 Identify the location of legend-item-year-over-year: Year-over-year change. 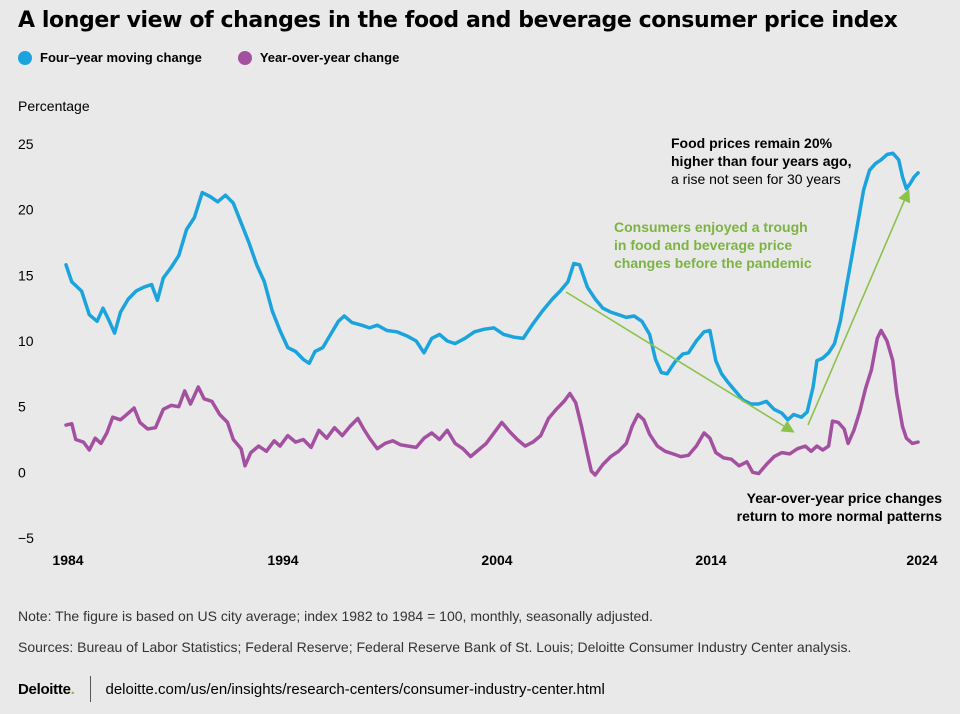
(318, 57).